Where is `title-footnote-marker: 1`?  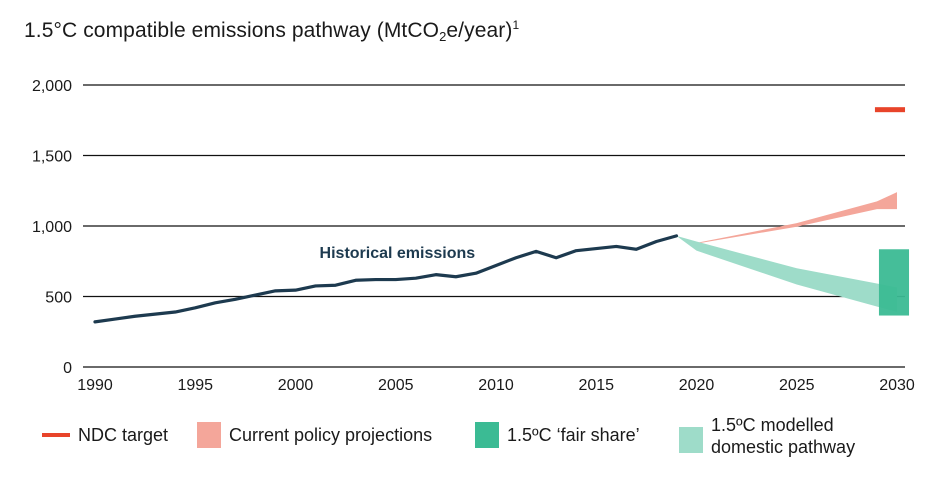 title-footnote-marker: 1 is located at coordinates (516, 25).